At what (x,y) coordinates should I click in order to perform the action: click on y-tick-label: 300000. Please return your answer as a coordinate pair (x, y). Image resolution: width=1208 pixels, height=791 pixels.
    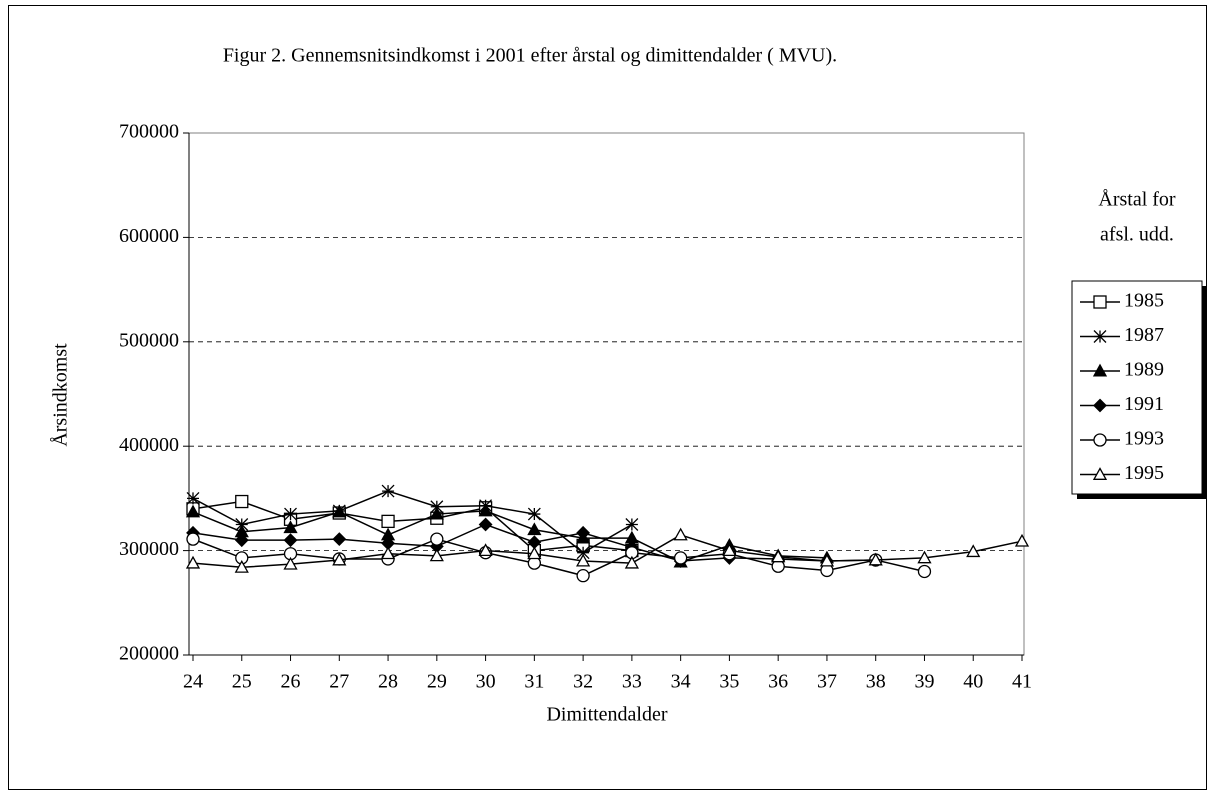
    Looking at the image, I should click on (149, 549).